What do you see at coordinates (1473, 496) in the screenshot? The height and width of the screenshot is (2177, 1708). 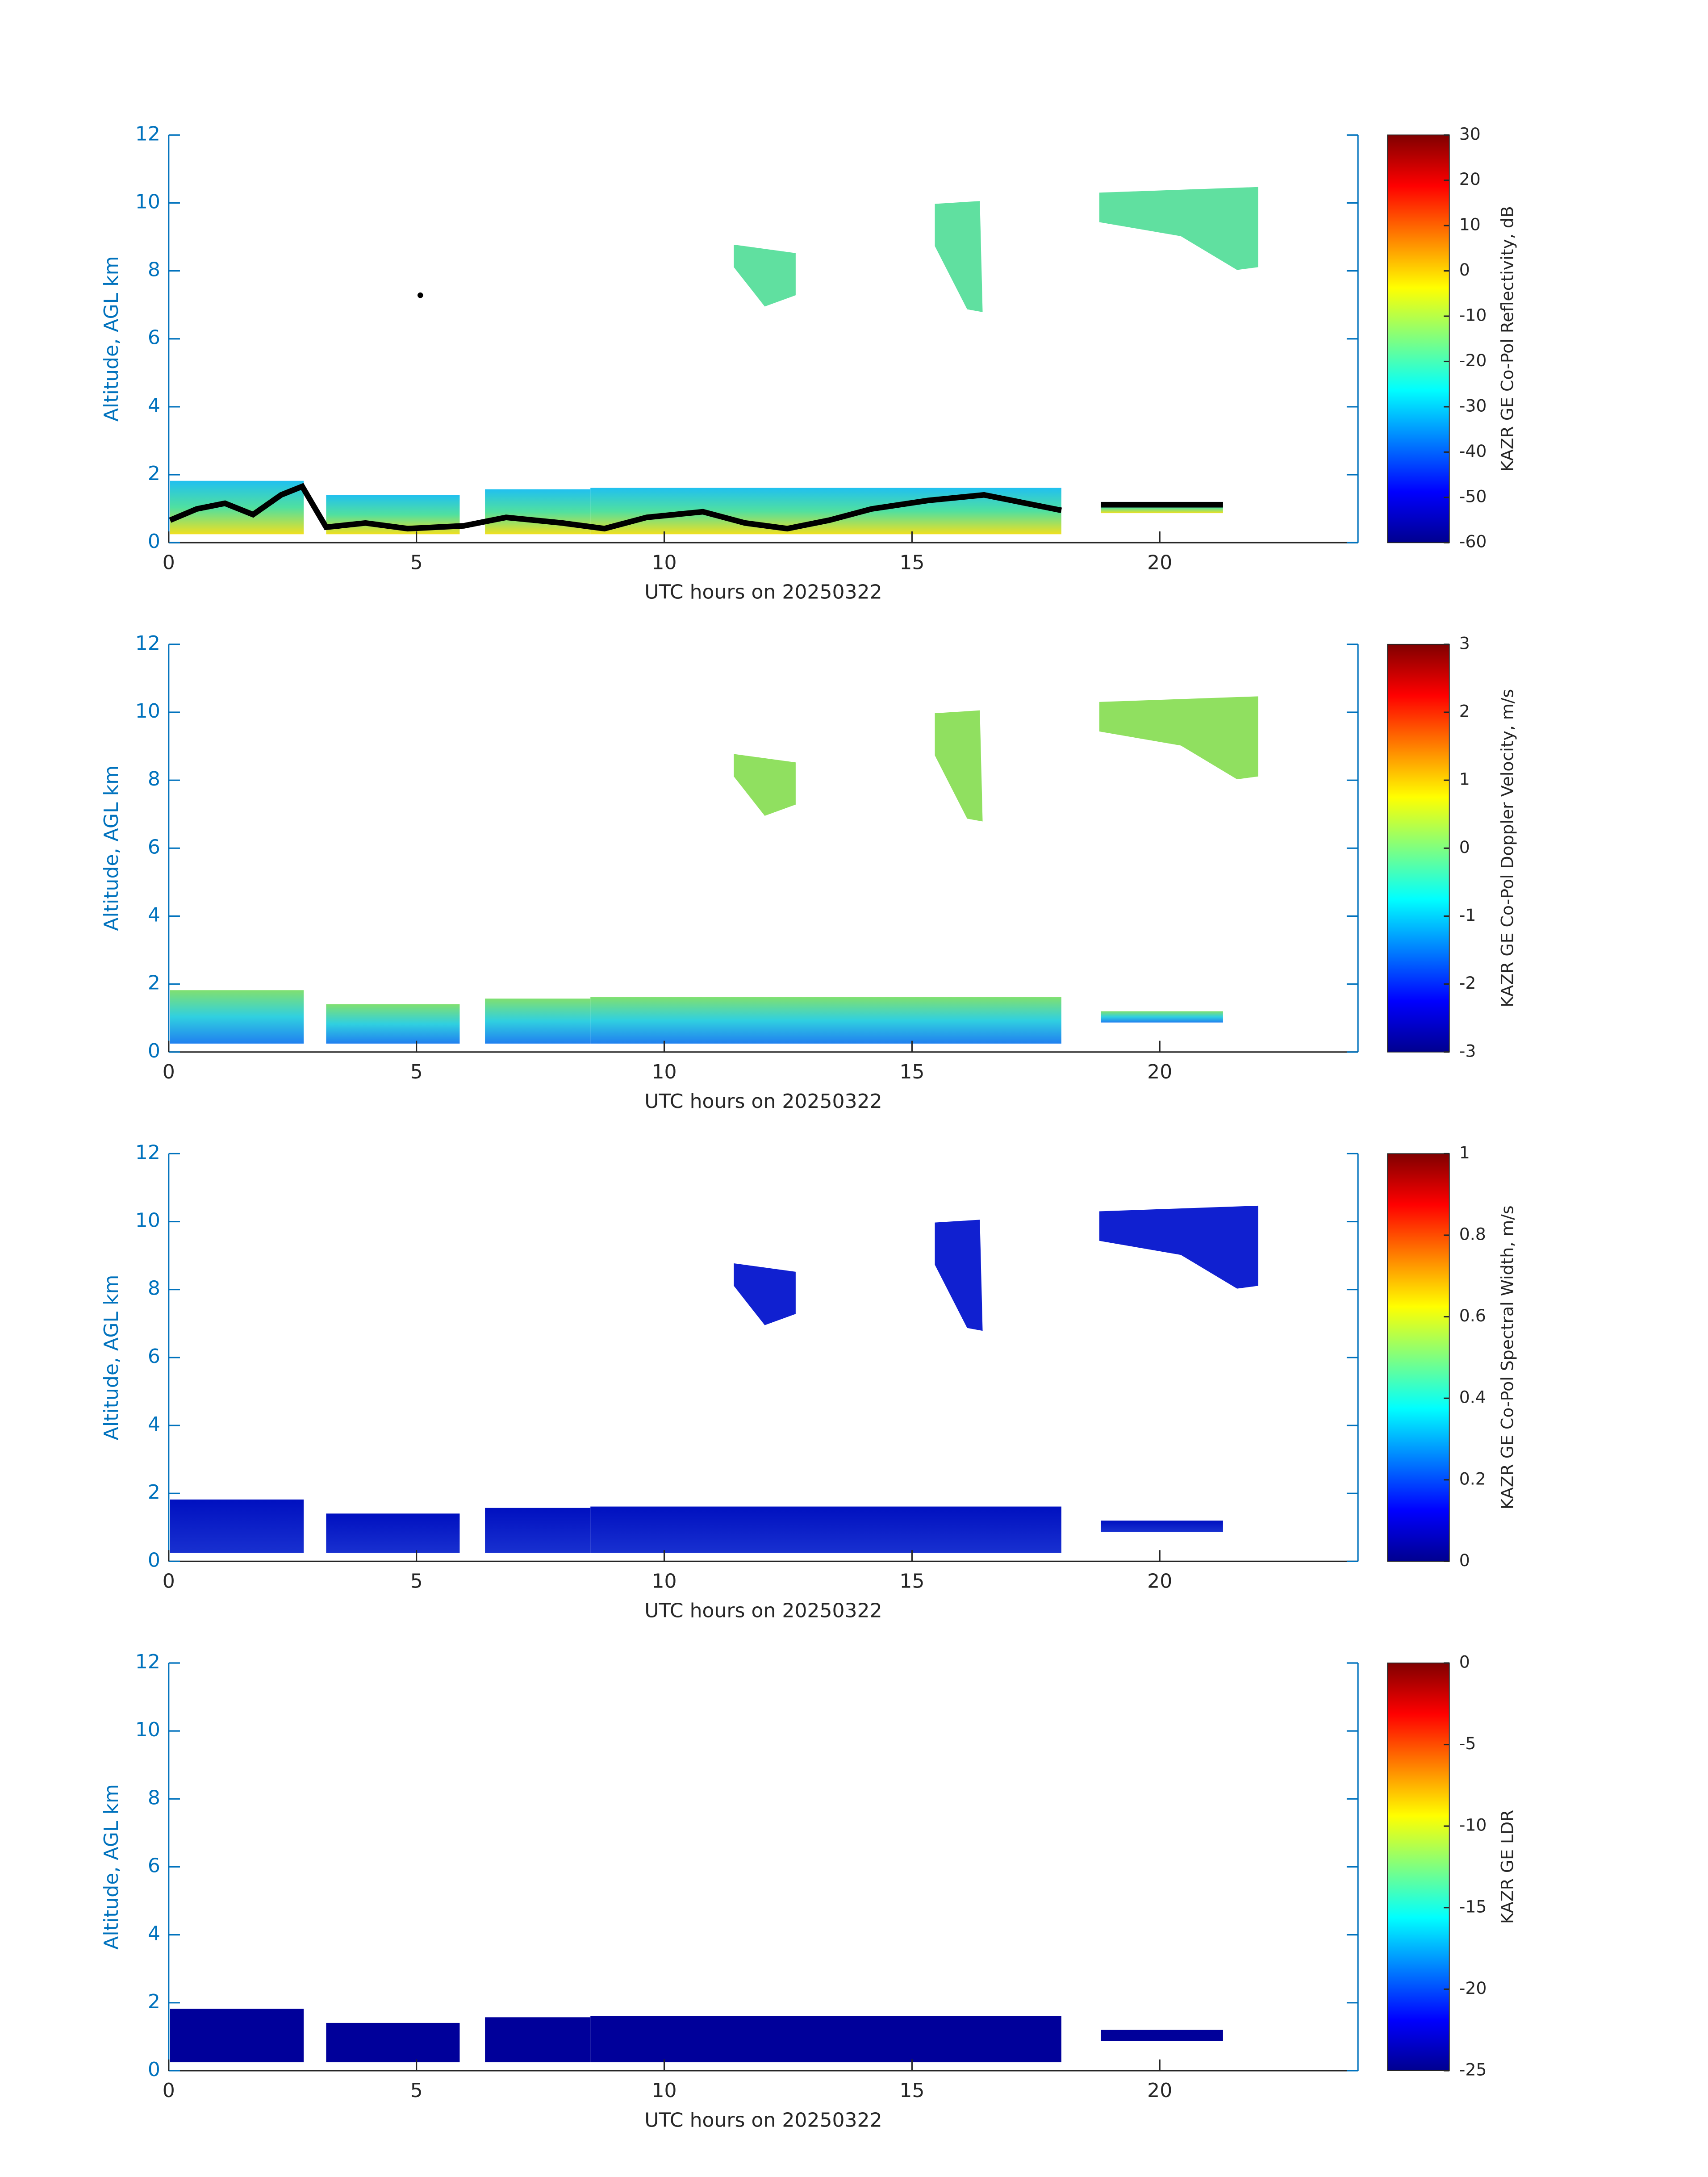 I see `colorbar-tick-label: -50` at bounding box center [1473, 496].